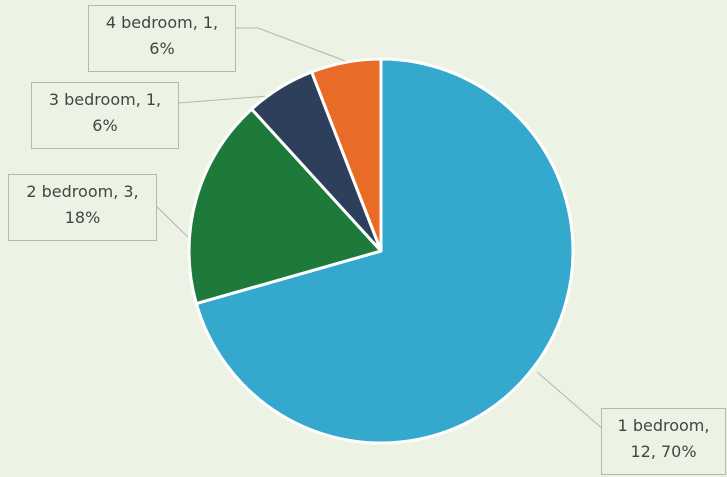 This screenshot has width=727, height=477. I want to click on slice-label-3-bedroom: 3 bedroom, 1, 6%, so click(105, 115).